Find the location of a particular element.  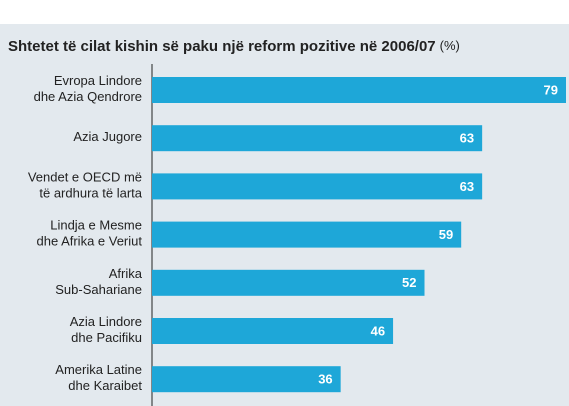

category-line: Azia Lindore is located at coordinates (106, 321).